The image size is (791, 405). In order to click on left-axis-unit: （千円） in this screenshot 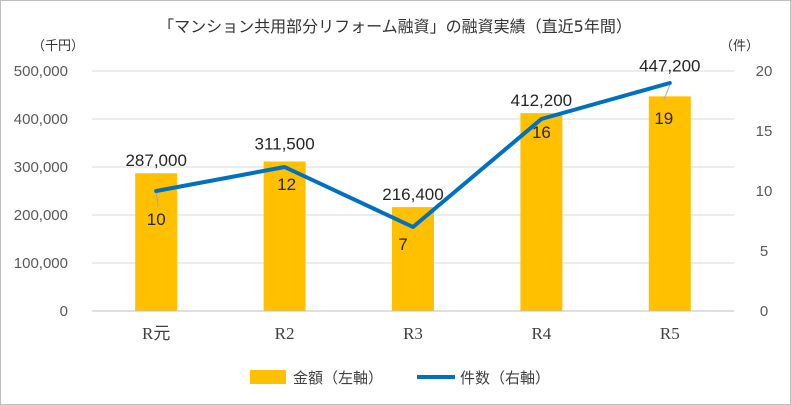, I will do `click(58, 46)`.